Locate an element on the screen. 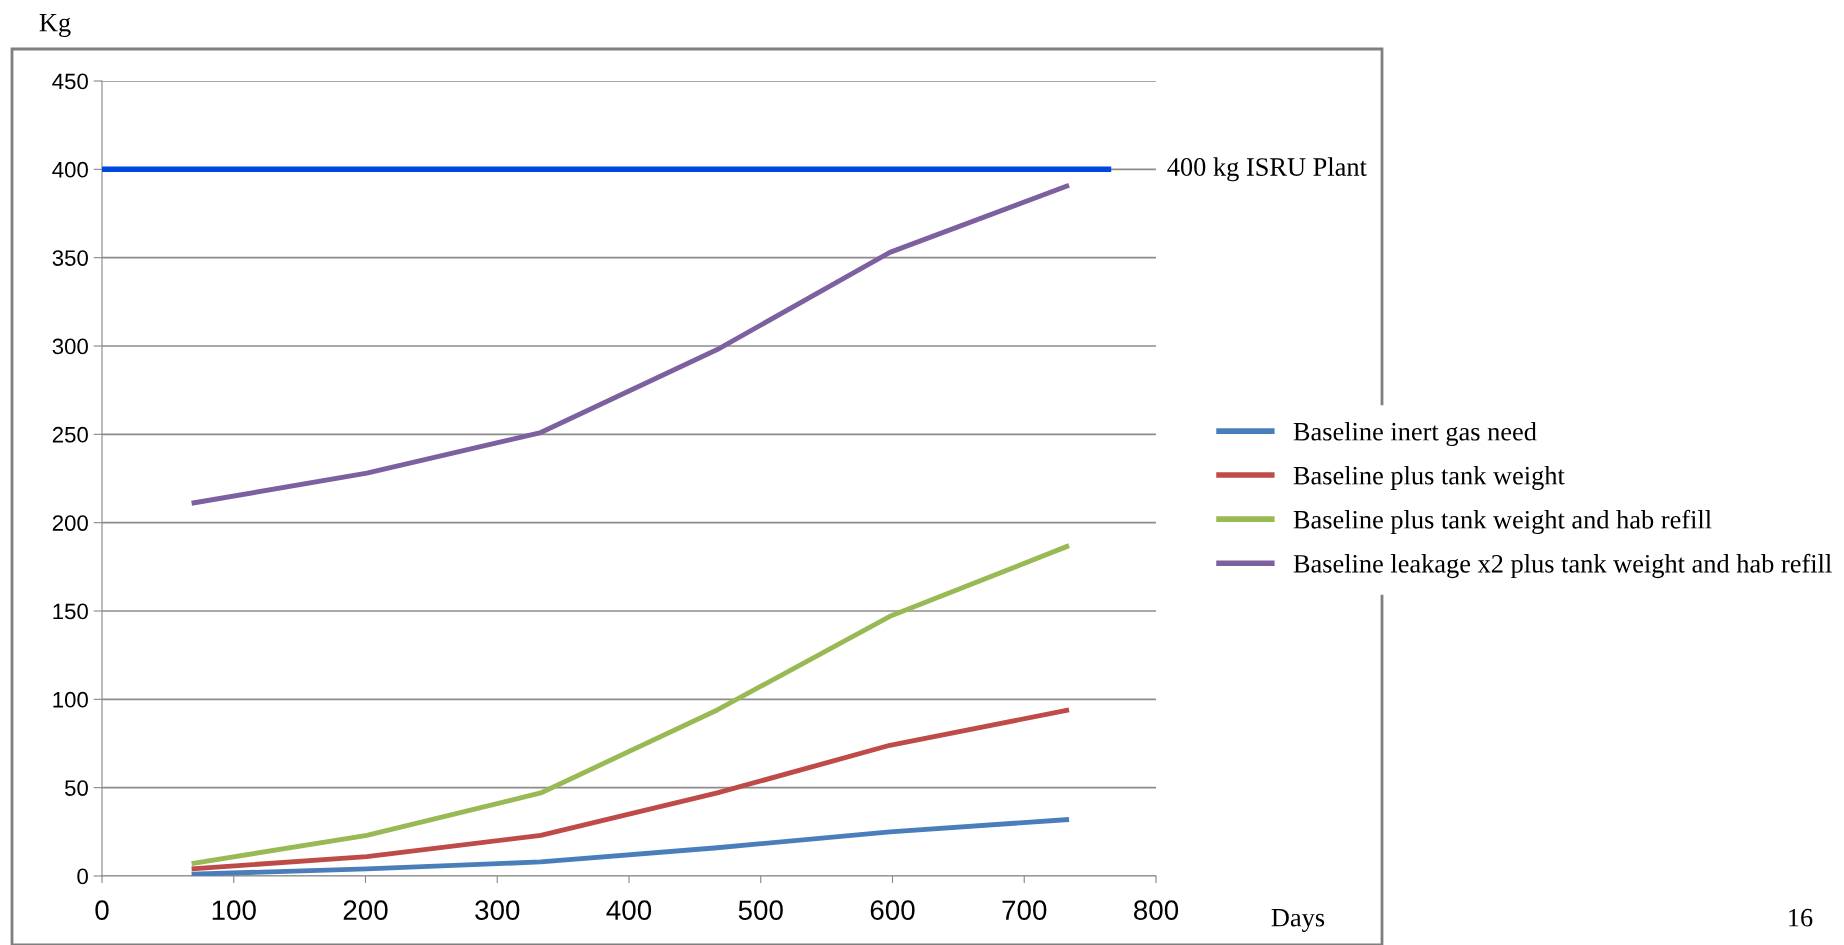 The width and height of the screenshot is (1844, 945). text: 400 kg ISRU Plant is located at coordinates (1267, 169).